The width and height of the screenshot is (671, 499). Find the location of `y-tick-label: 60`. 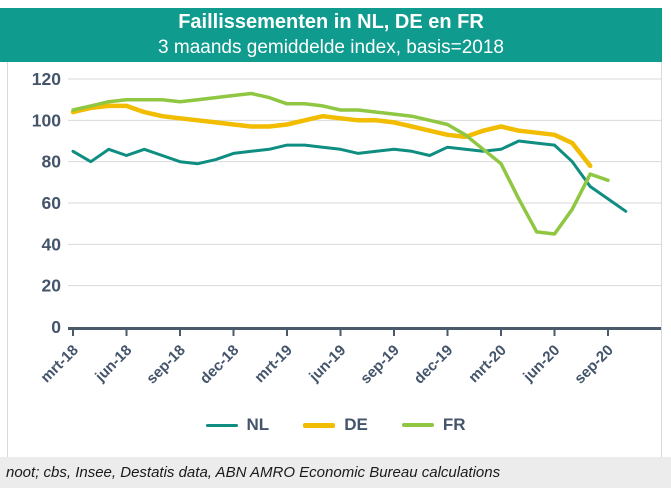

y-tick-label: 60 is located at coordinates (52, 203).